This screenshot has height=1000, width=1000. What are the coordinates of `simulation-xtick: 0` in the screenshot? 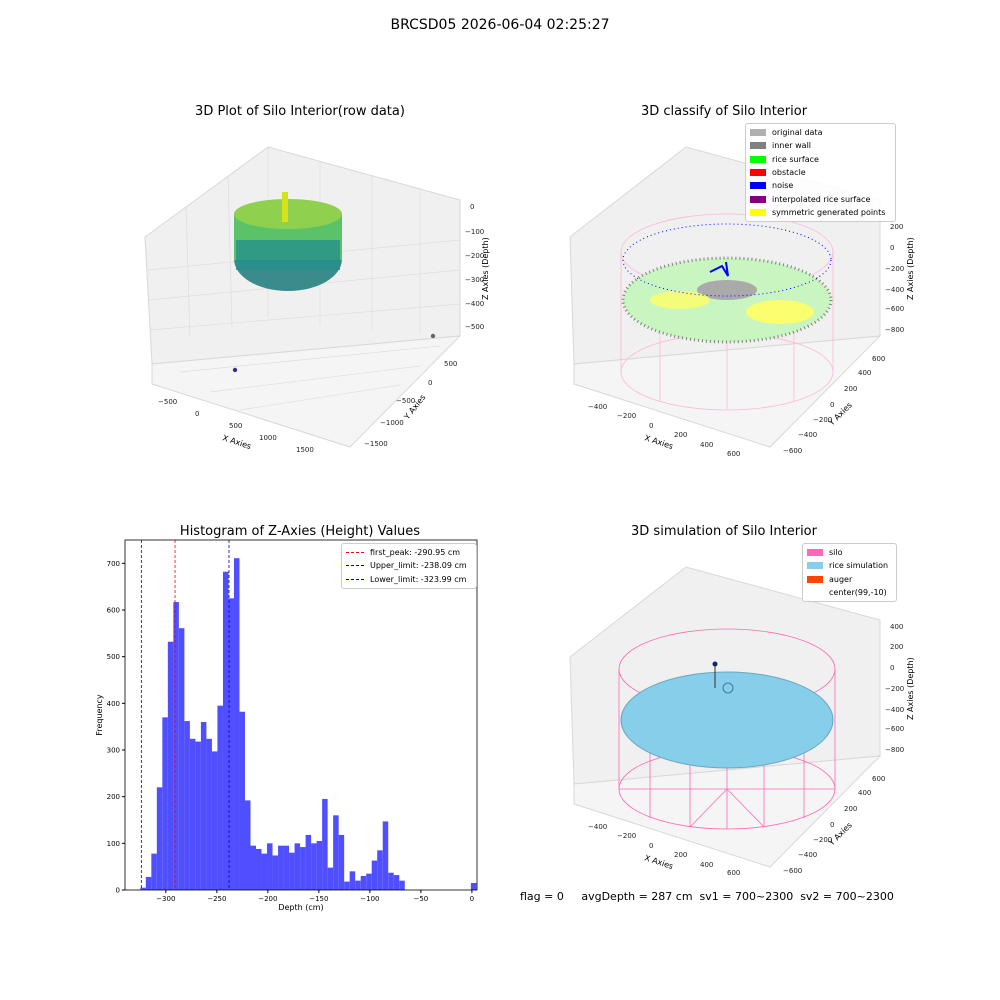 It's located at (651, 846).